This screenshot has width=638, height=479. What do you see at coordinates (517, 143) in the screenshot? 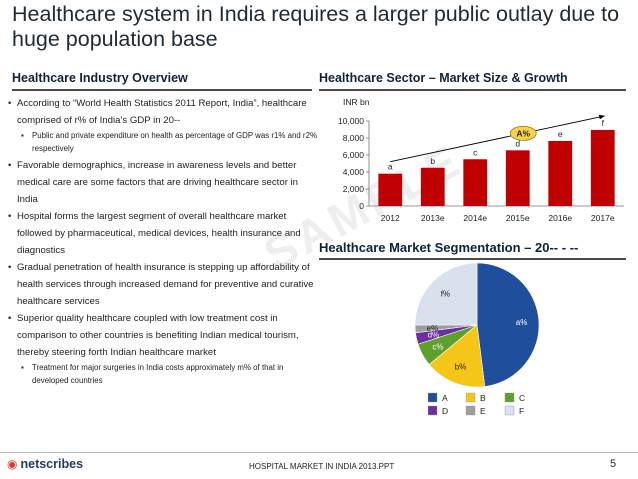
I see `bar-data-label: d` at bounding box center [517, 143].